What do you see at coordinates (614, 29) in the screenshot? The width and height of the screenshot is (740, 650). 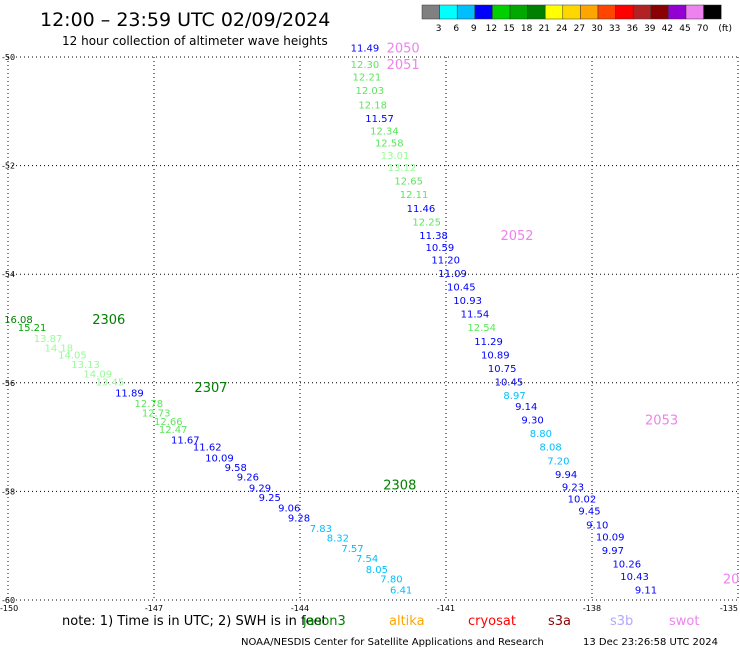 I see `scale-label: 33` at bounding box center [614, 29].